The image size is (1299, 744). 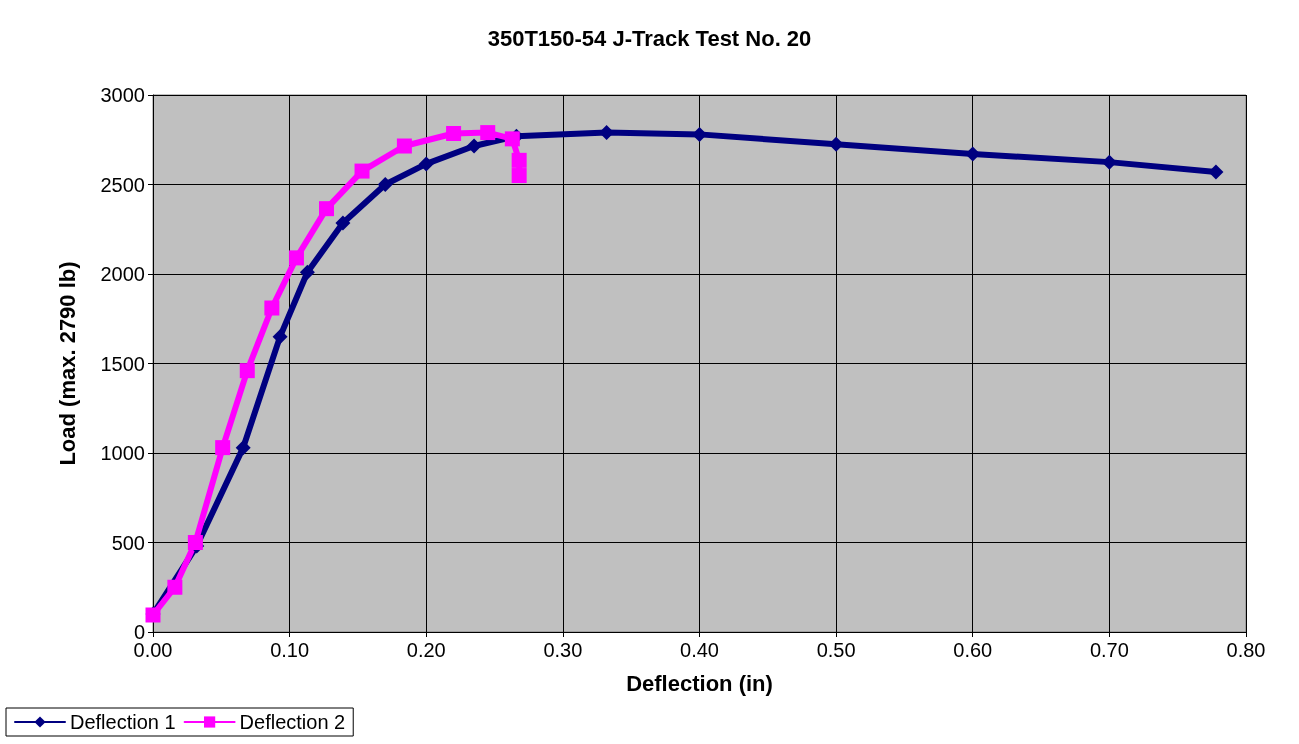 What do you see at coordinates (123, 722) in the screenshot?
I see `legend-label: Deflection 1` at bounding box center [123, 722].